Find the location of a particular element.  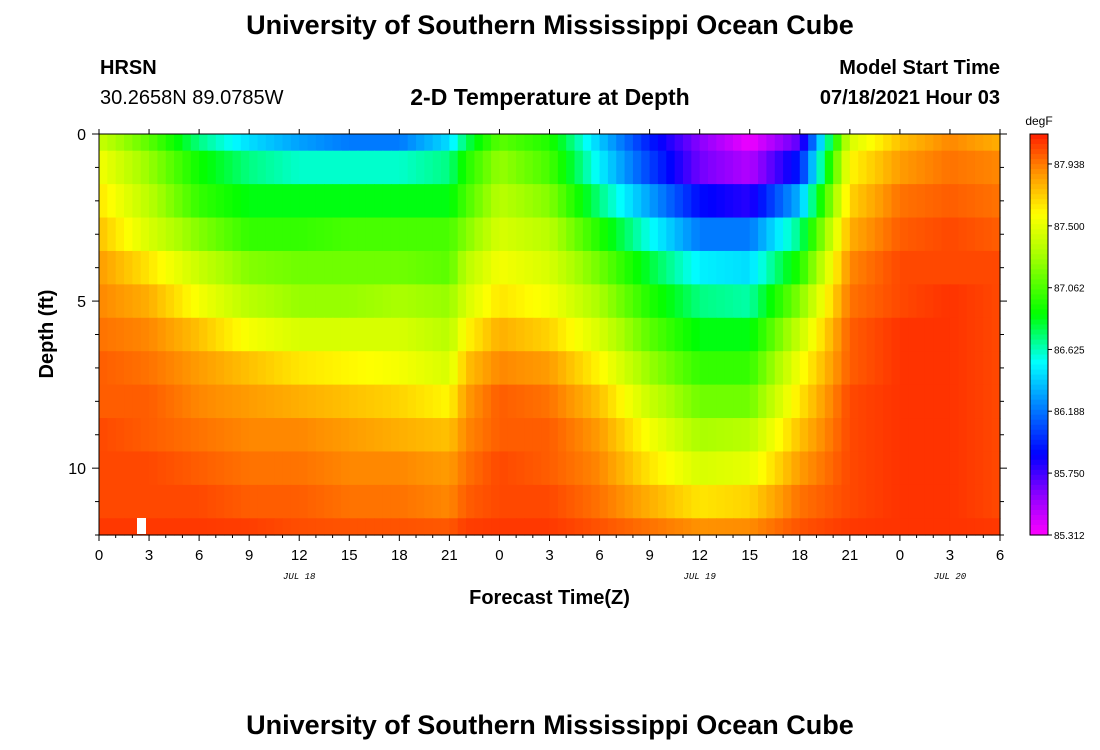

x-tick-label: 6 is located at coordinates (199, 555).